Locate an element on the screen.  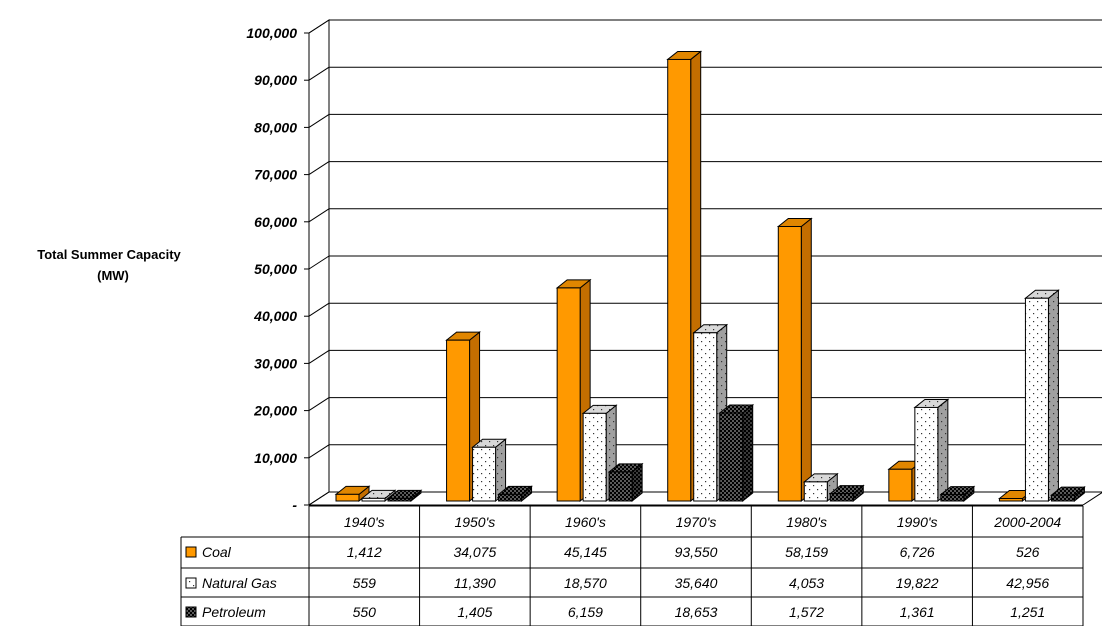
data-value-label: 11,390 is located at coordinates (475, 583).